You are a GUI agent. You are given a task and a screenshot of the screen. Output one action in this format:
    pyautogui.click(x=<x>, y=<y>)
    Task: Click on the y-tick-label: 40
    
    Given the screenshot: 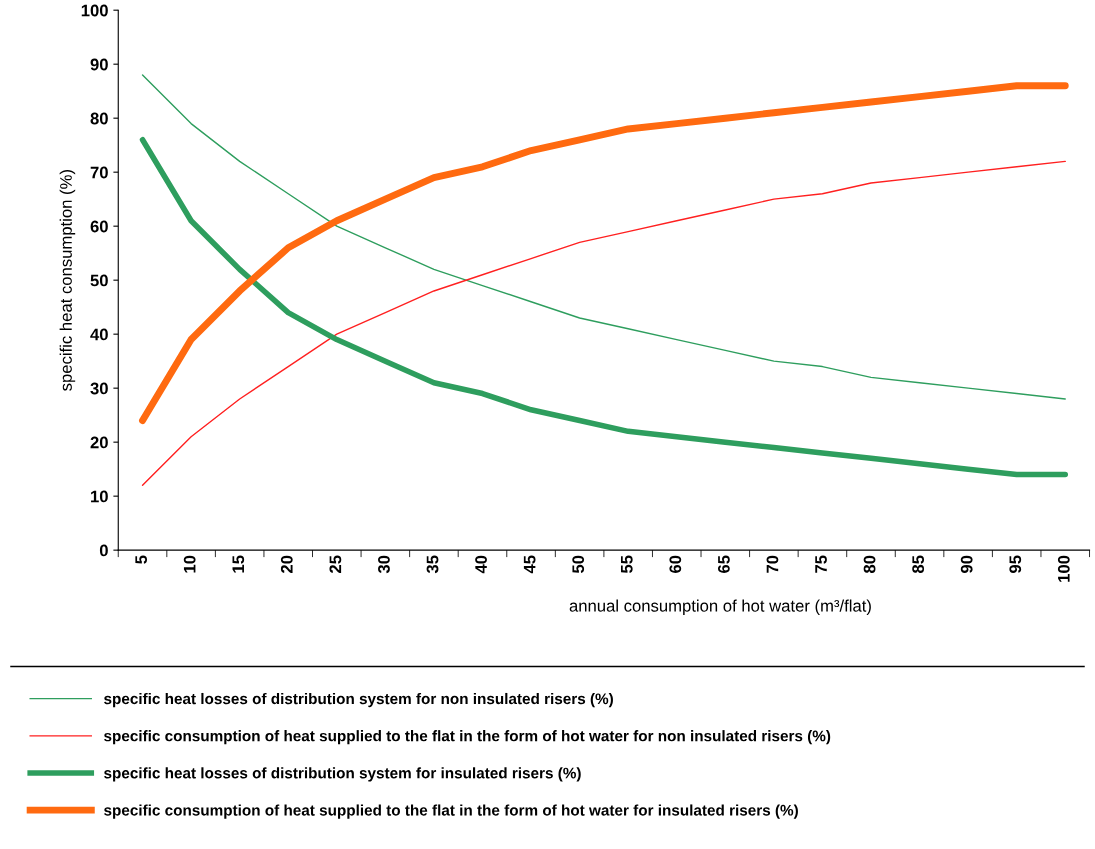 What is the action you would take?
    pyautogui.click(x=99, y=334)
    